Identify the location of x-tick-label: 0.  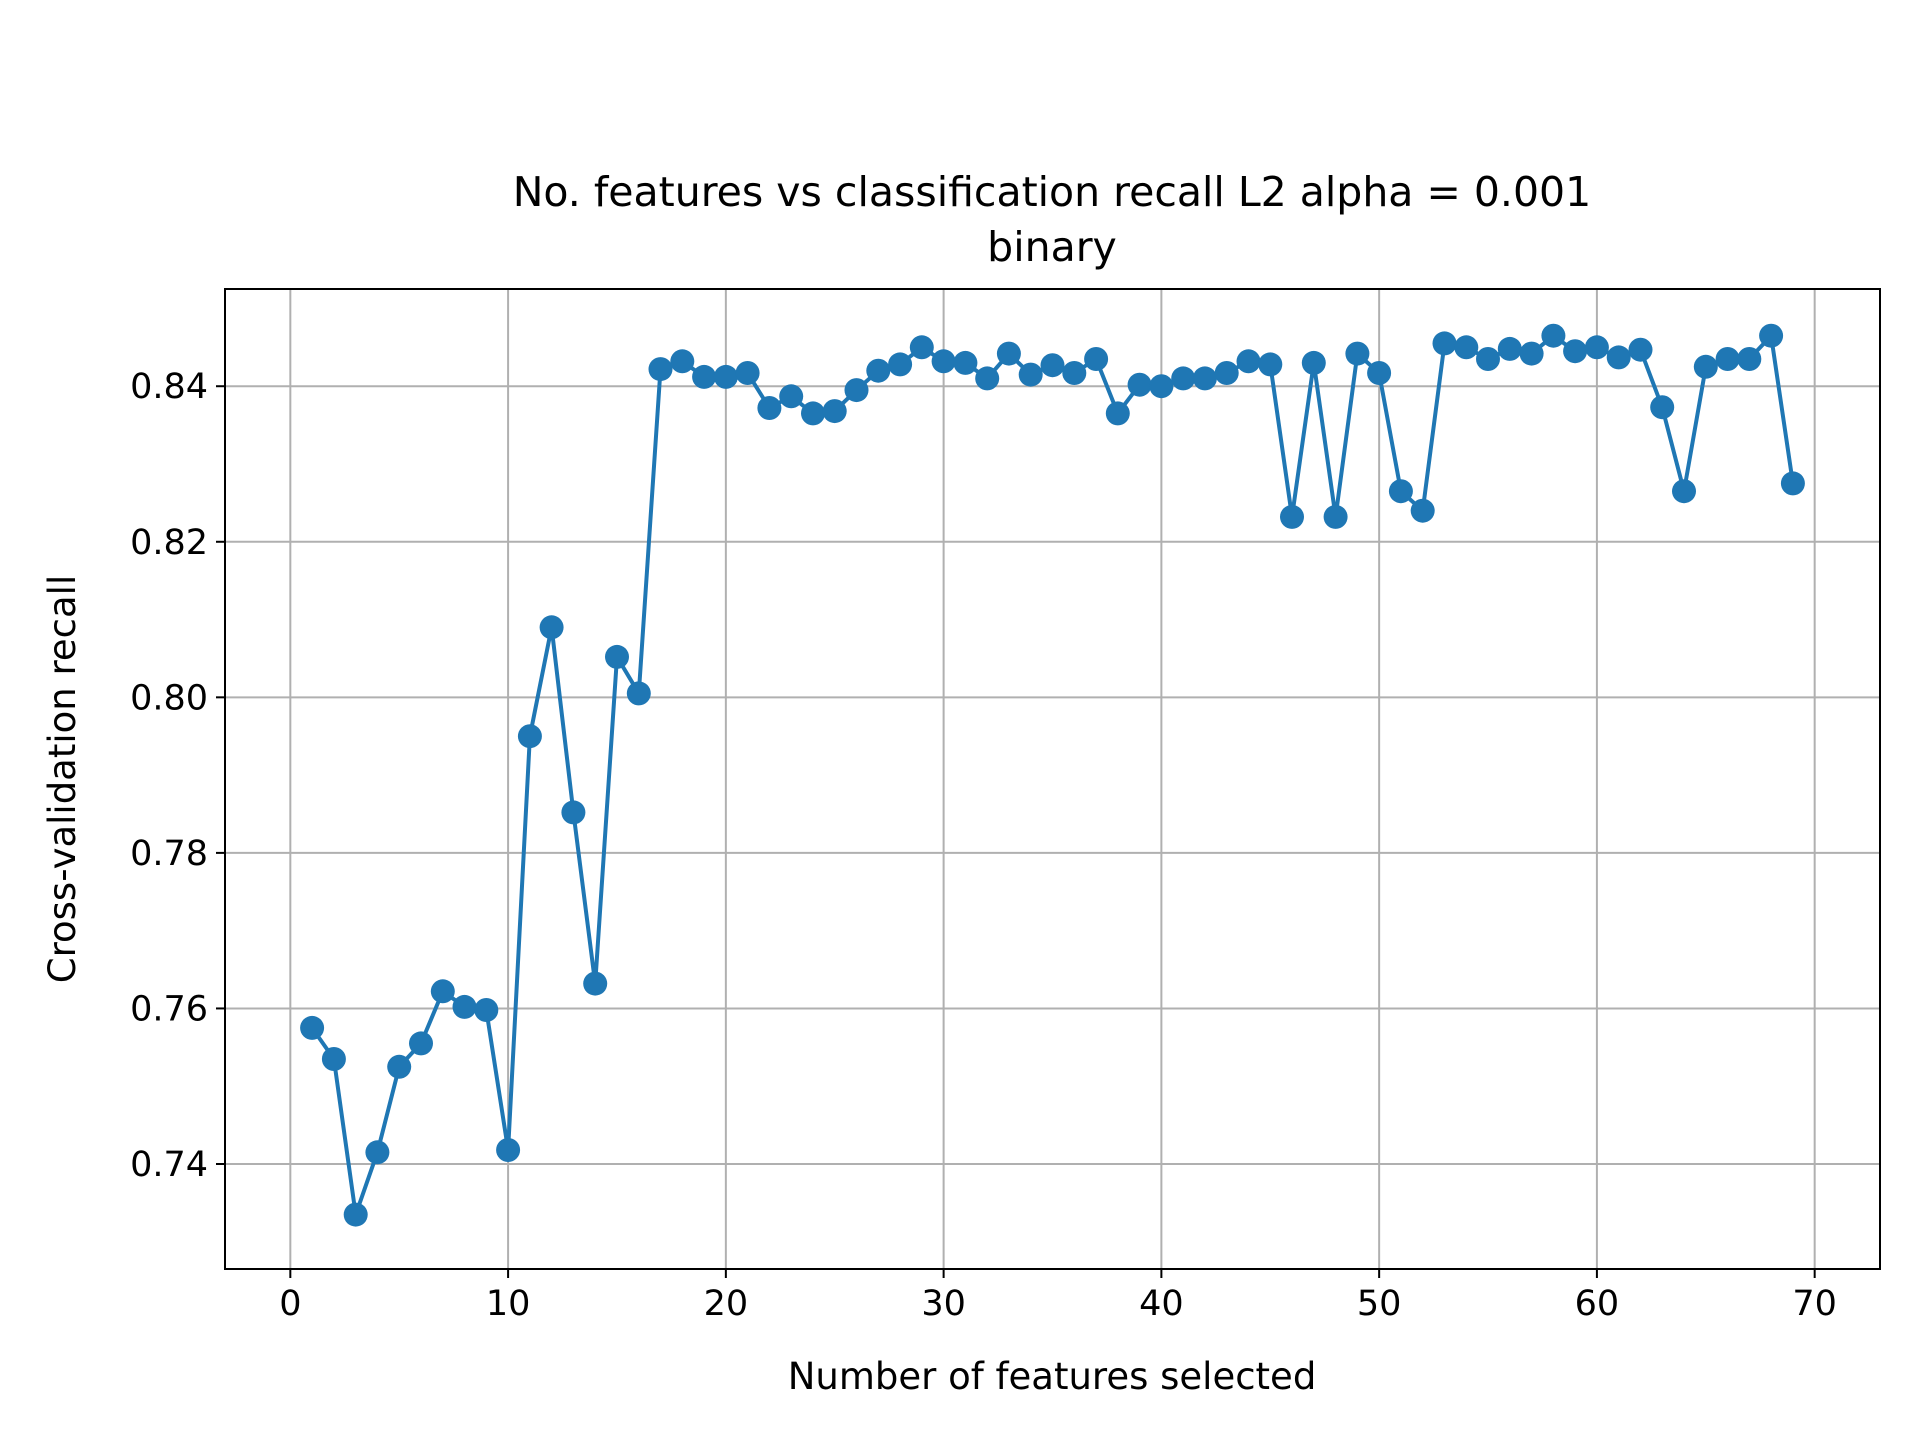
(290, 1304).